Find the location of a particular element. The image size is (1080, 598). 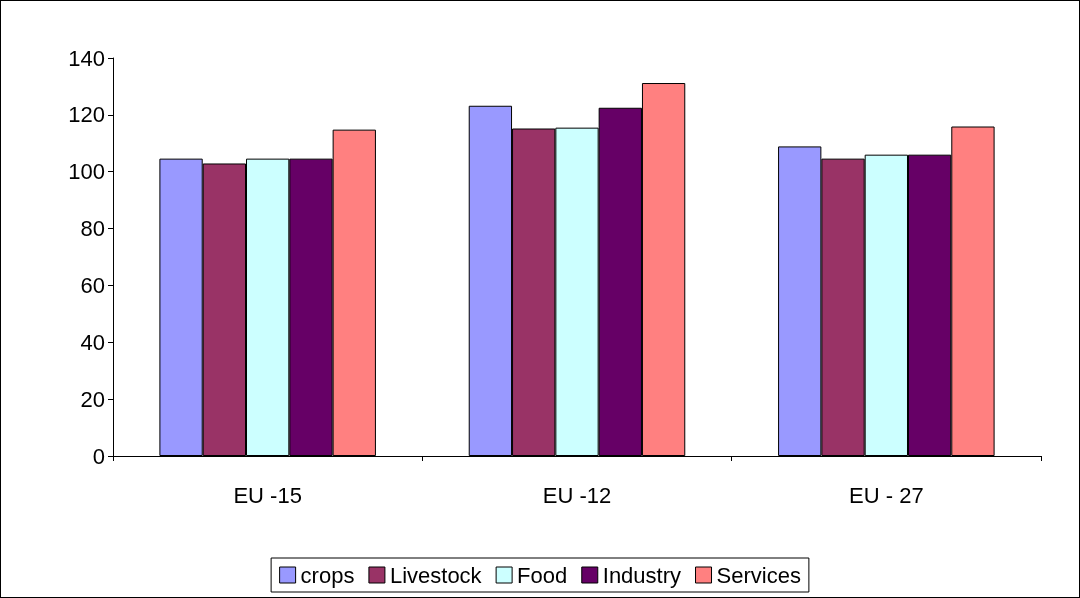

x-tick-label: EU - 27 is located at coordinates (886, 495).